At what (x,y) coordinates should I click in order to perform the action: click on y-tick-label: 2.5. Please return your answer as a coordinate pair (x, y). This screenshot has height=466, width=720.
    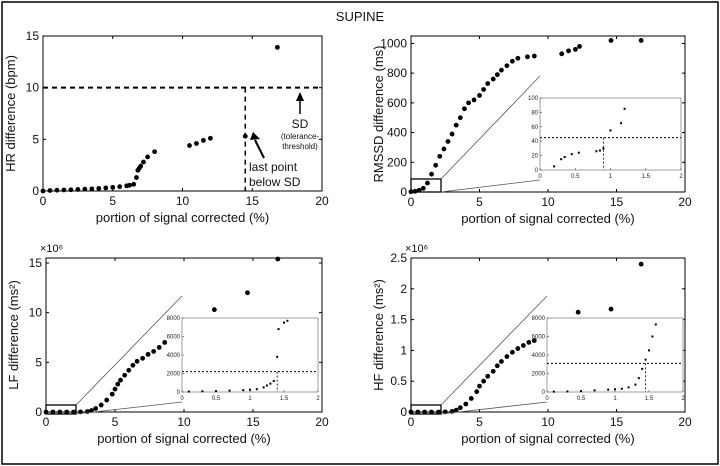
    Looking at the image, I should click on (398, 258).